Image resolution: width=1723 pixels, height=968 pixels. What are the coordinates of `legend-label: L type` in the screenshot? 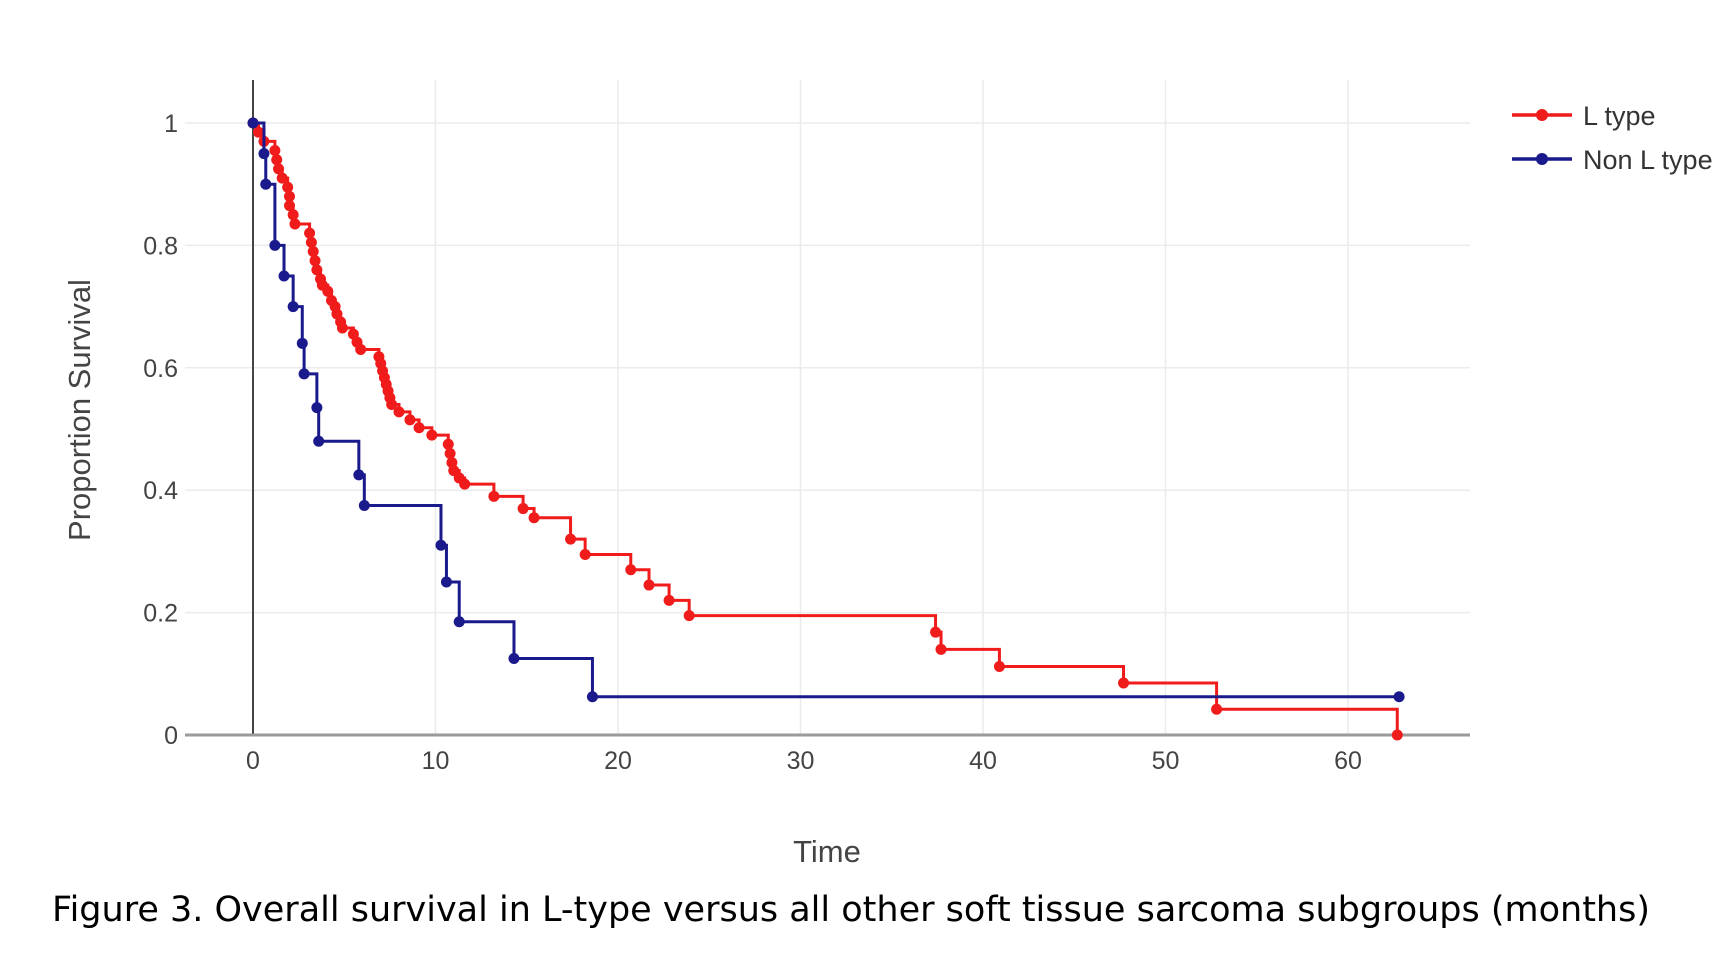 It's located at (1619, 116).